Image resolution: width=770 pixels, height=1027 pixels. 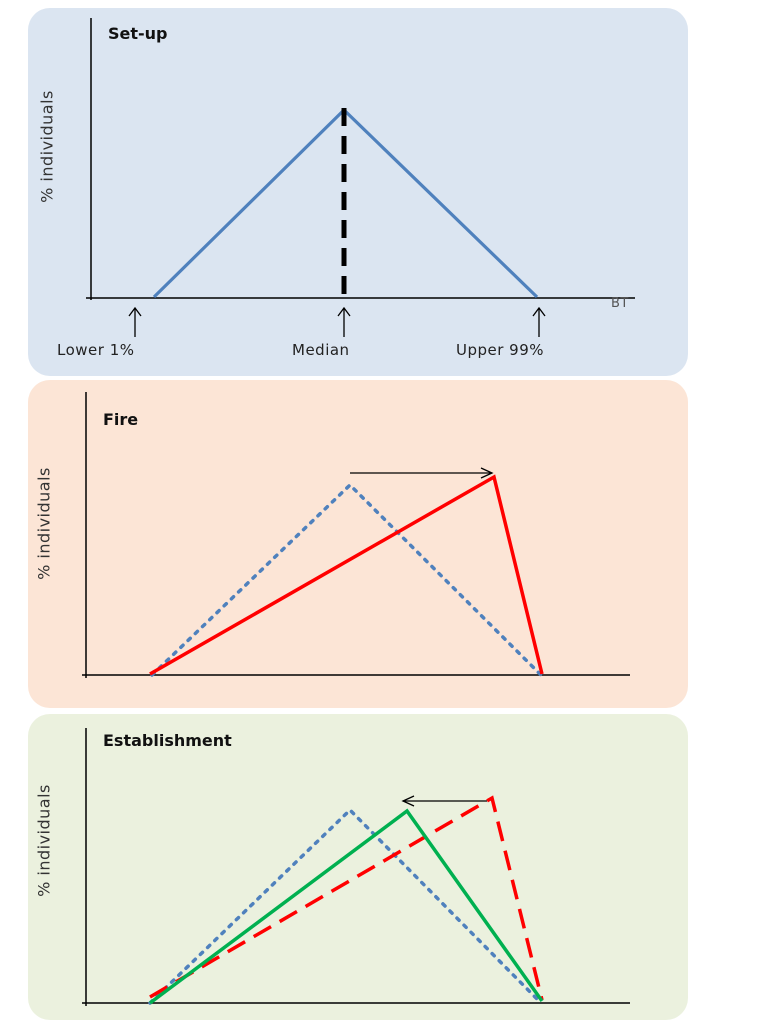 I want to click on fire-shifted-line, so click(x=346, y=575).